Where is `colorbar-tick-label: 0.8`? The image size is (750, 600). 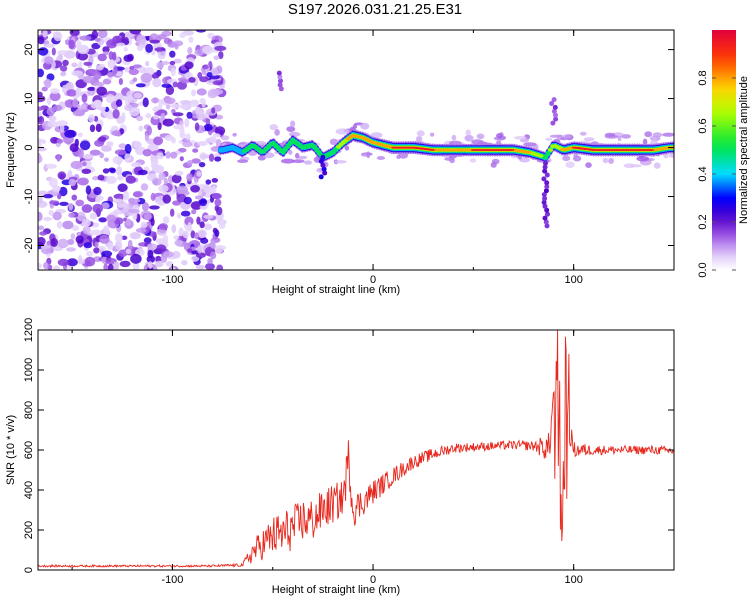 colorbar-tick-label: 0.8 is located at coordinates (703, 77).